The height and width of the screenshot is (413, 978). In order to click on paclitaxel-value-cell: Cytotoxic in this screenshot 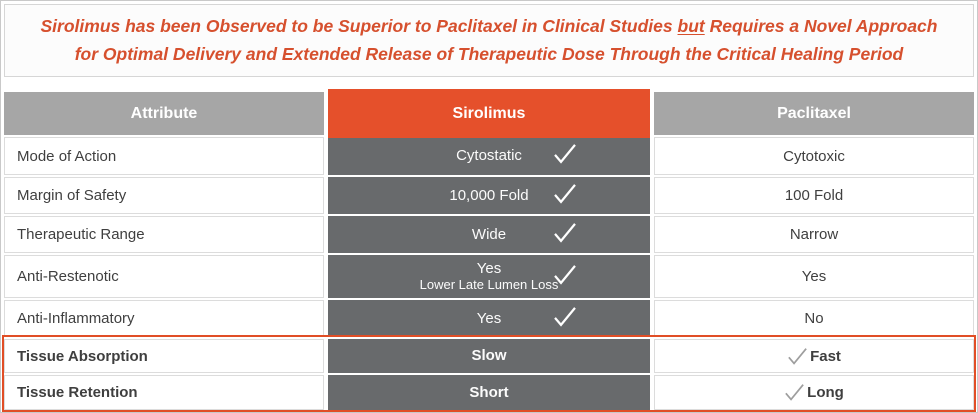, I will do `click(814, 156)`.